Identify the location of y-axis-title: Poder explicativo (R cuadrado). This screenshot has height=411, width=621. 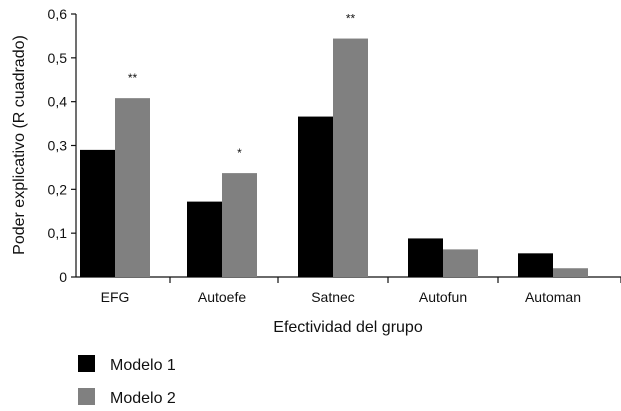
(19, 145).